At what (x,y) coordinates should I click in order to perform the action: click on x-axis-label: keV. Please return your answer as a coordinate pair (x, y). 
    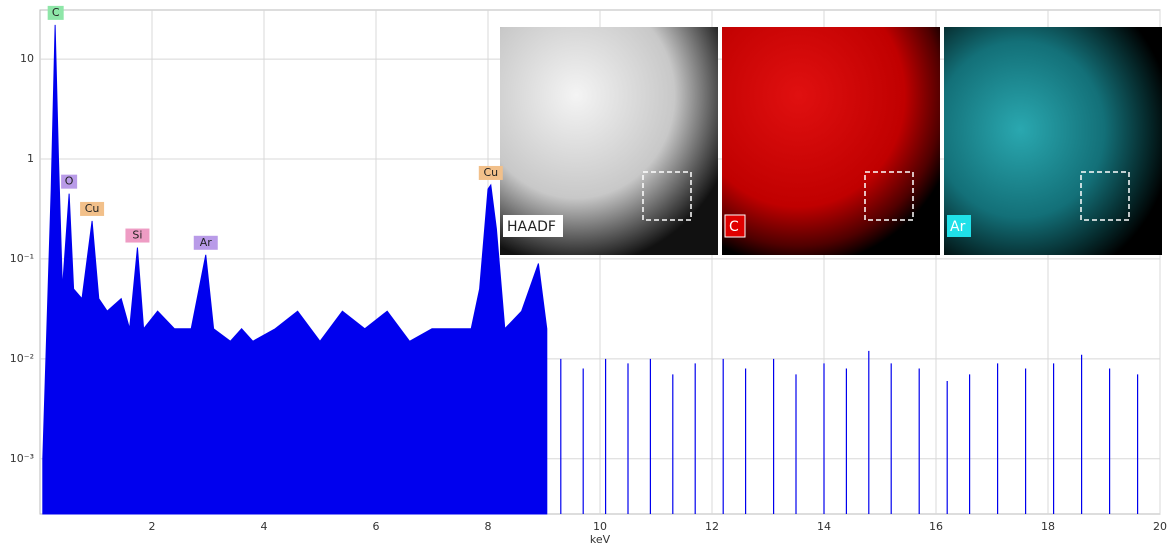
    Looking at the image, I should click on (600, 539).